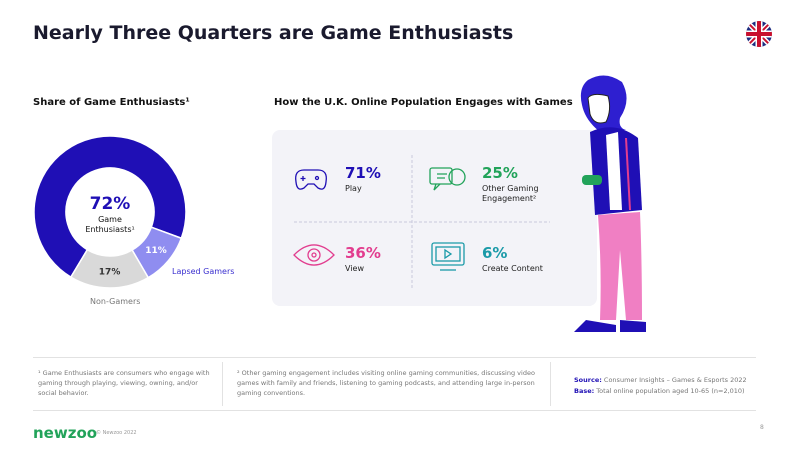 Image resolution: width=800 pixels, height=449 pixels. What do you see at coordinates (675, 380) in the screenshot?
I see `source-text: Consumer Insights – Games & Esports 2022` at bounding box center [675, 380].